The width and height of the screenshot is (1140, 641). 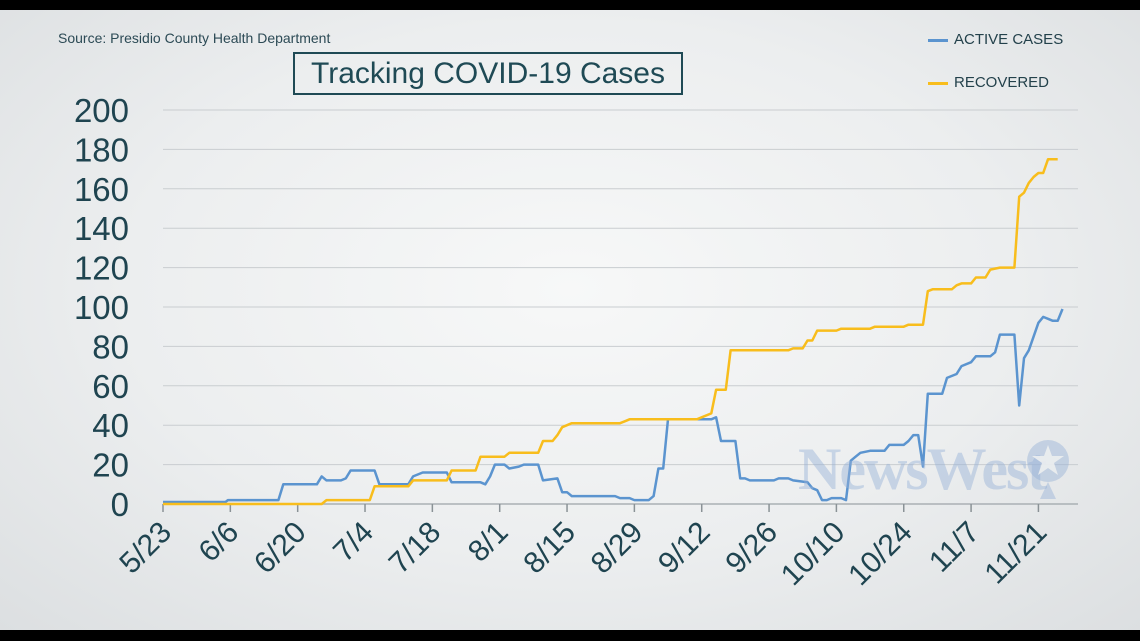 I want to click on star-logo-icon, so click(x=1048, y=469).